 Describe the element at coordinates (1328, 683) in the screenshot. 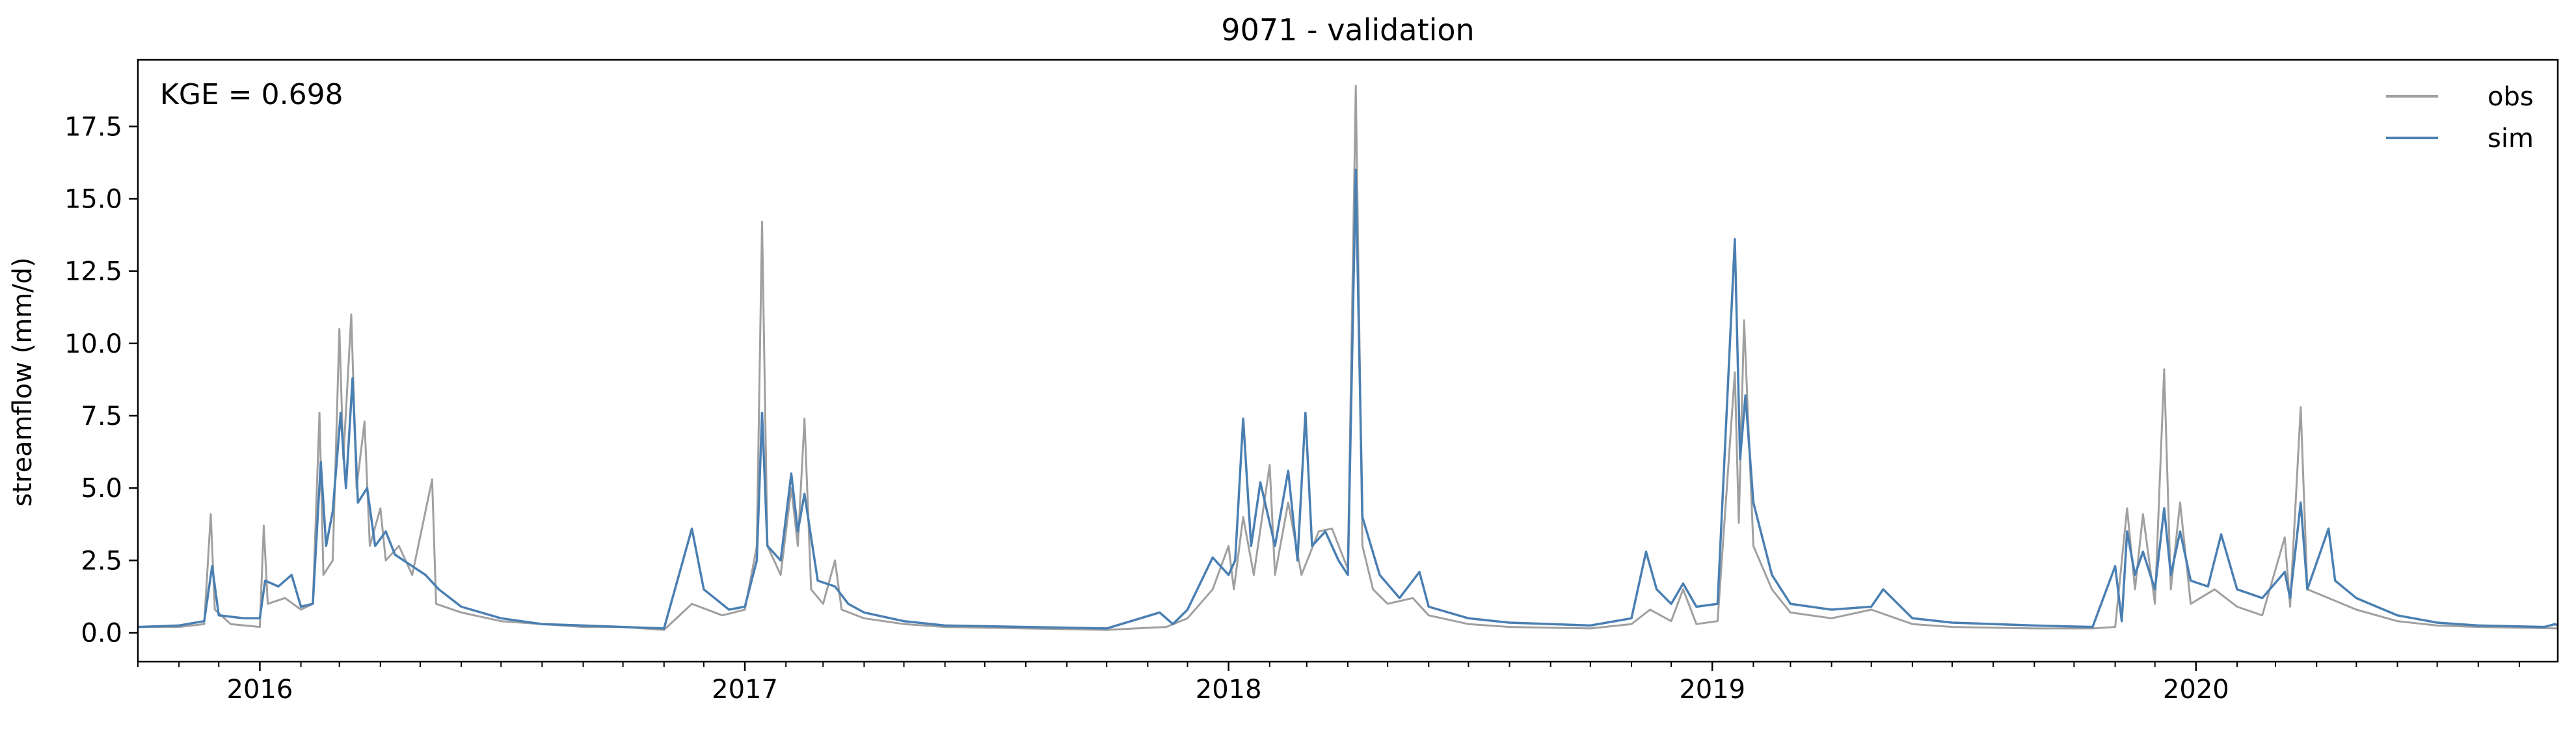

I see `x-ticks: 2016 2017 2018 2019 2020` at that location.